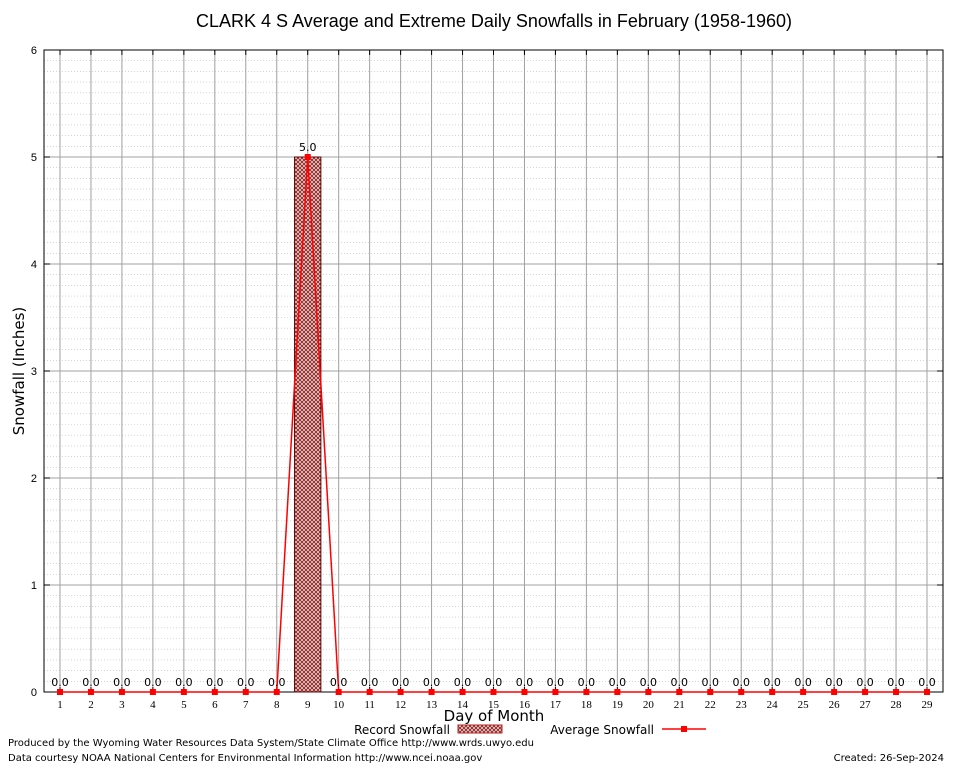 Image resolution: width=954 pixels, height=768 pixels. I want to click on x-tick-label: 24, so click(773, 705).